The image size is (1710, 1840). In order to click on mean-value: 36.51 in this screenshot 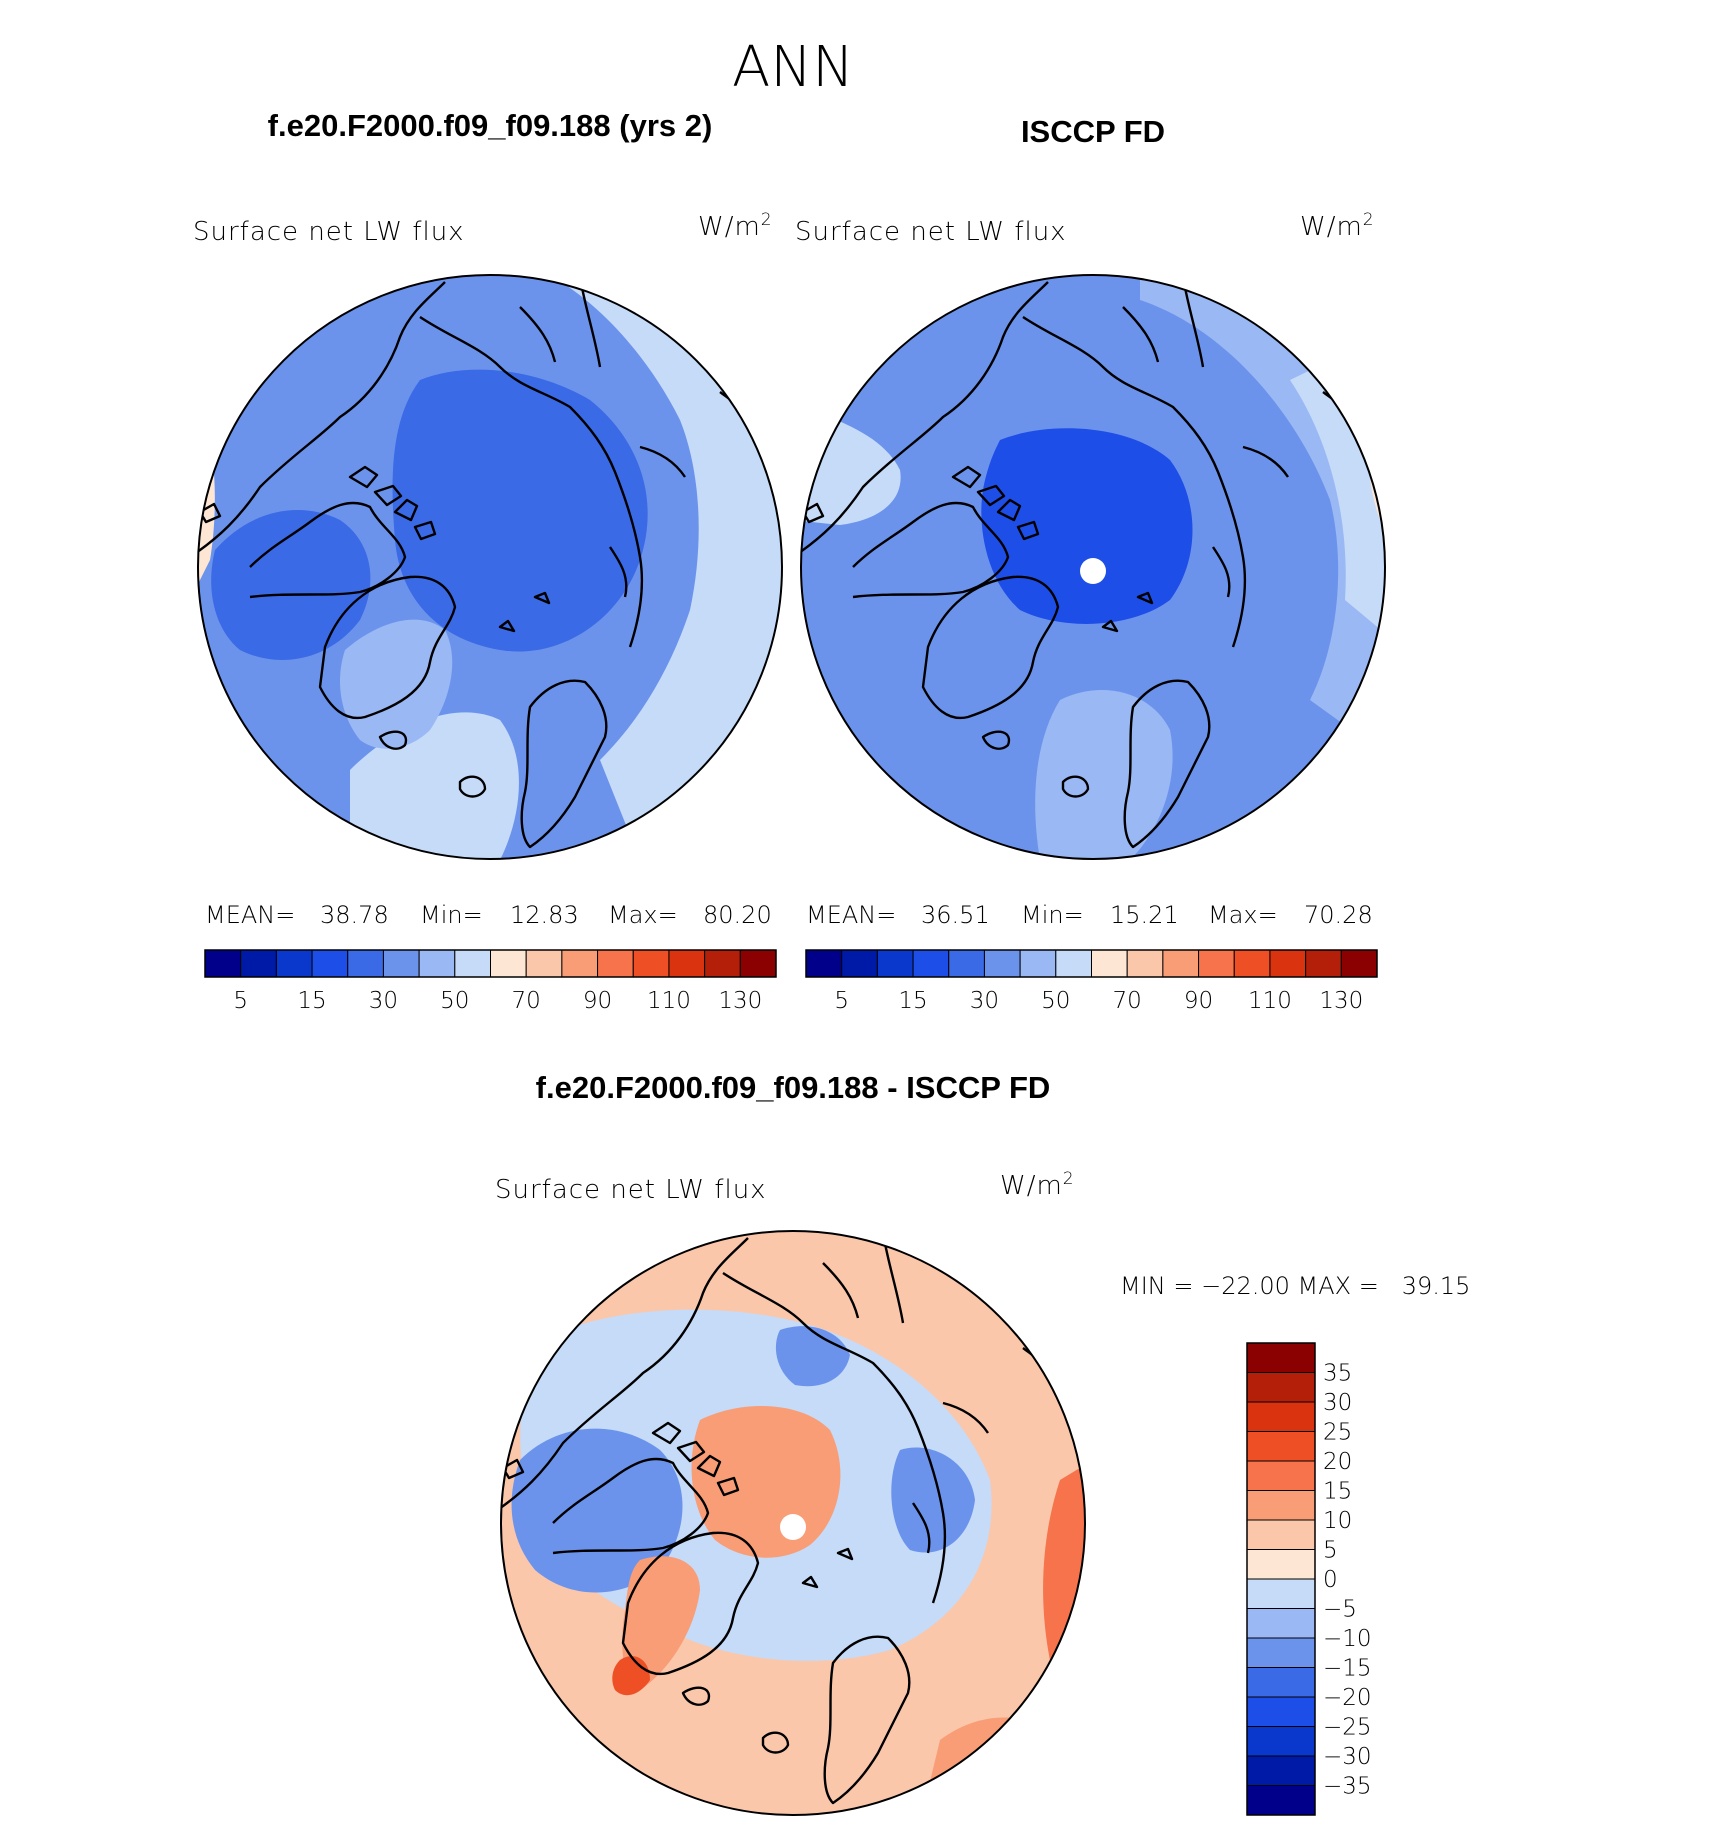, I will do `click(955, 915)`.